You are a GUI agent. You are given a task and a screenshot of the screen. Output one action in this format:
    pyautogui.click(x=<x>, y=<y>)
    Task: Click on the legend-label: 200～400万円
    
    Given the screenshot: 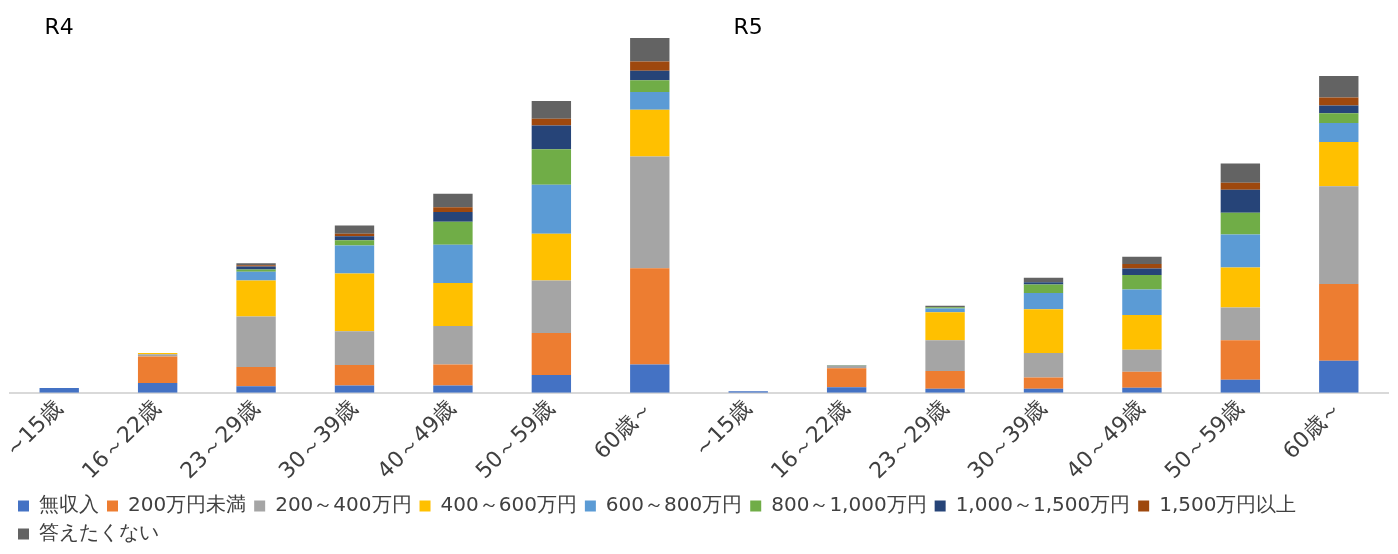 What is the action you would take?
    pyautogui.click(x=343, y=504)
    